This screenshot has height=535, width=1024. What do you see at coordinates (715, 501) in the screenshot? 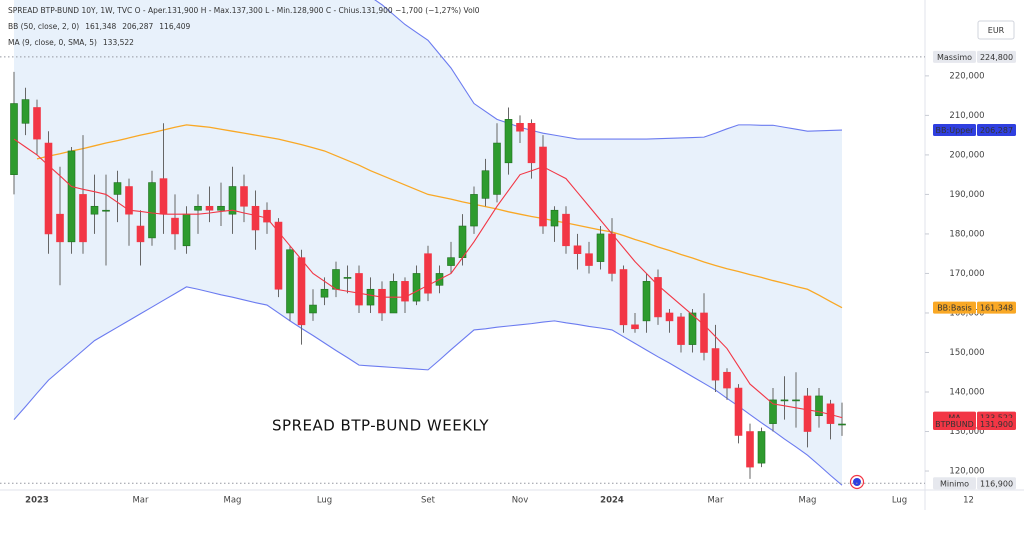
I see `x-tick-label: Mar` at bounding box center [715, 501].